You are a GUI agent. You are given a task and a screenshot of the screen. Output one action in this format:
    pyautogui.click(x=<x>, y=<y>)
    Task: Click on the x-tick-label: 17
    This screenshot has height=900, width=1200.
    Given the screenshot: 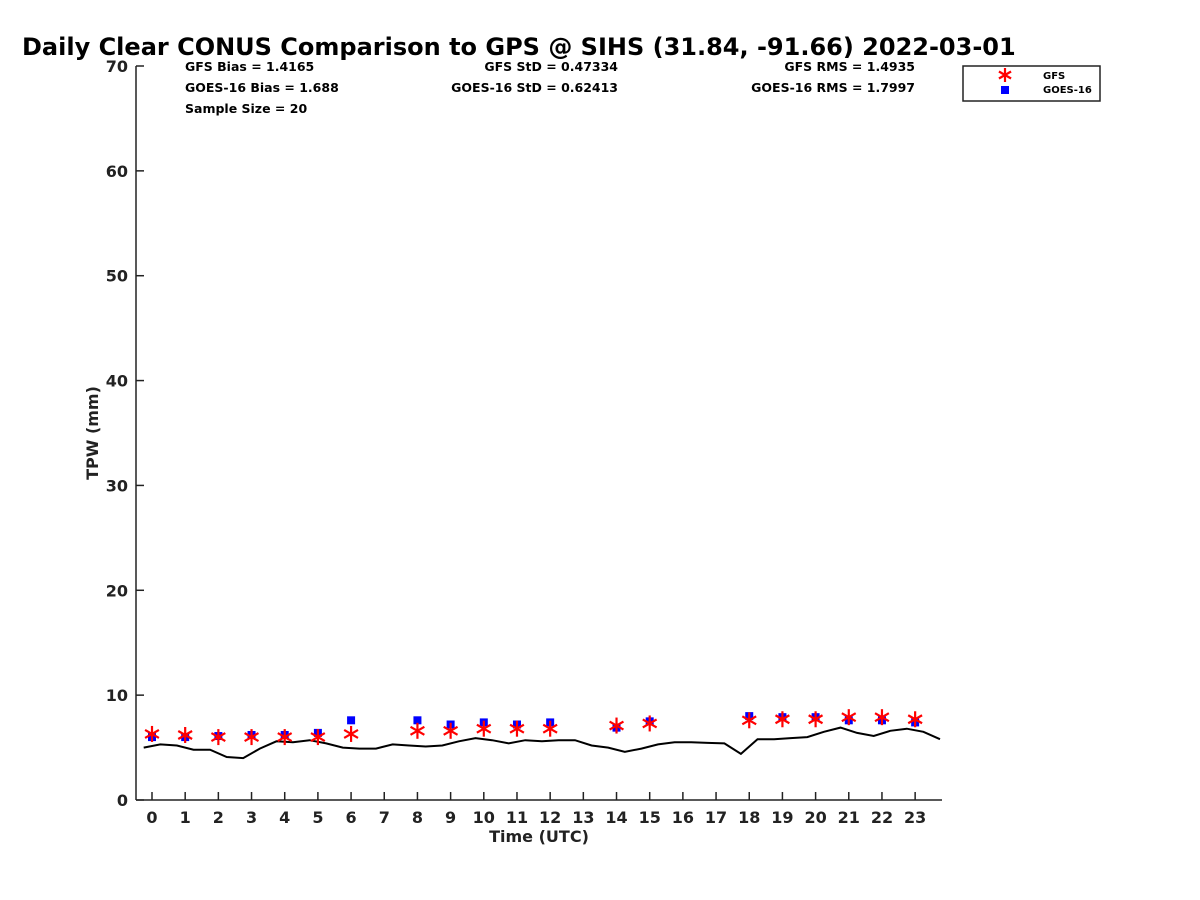 What is the action you would take?
    pyautogui.click(x=716, y=817)
    